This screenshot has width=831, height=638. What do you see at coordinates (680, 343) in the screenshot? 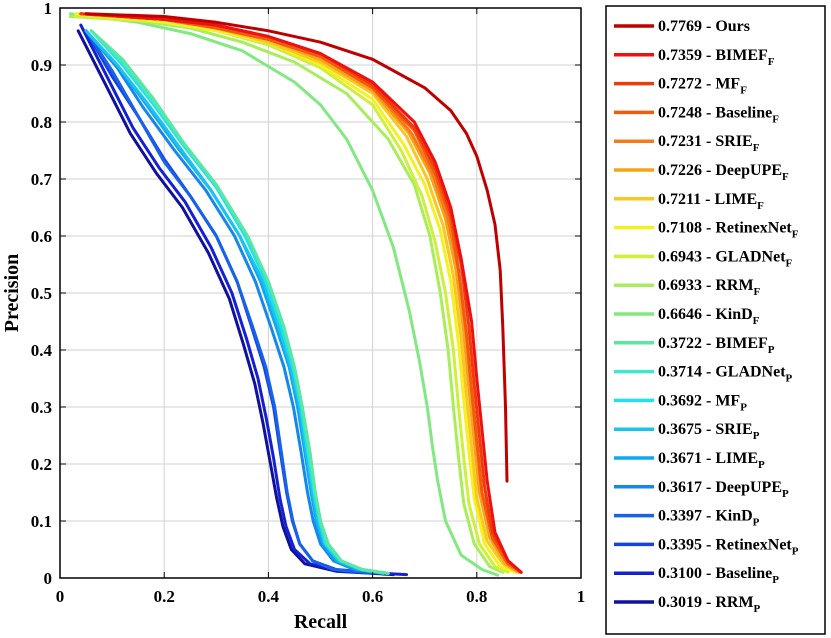
I see `legend-score: 0.3722` at bounding box center [680, 343].